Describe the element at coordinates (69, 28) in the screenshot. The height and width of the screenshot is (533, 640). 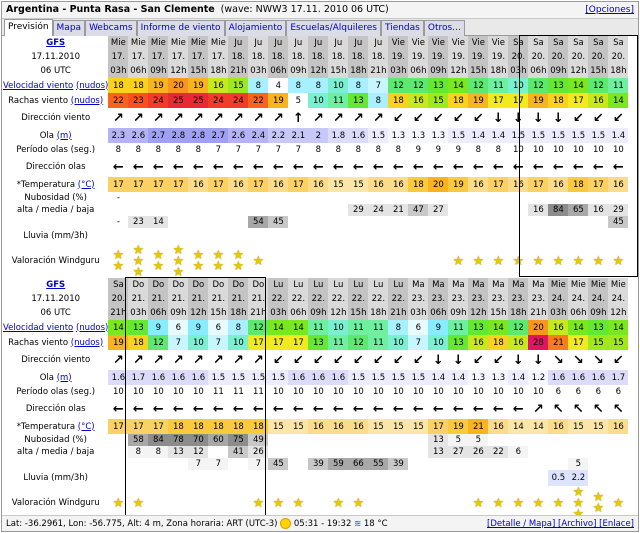
I see `tab-1: Mapa` at that location.